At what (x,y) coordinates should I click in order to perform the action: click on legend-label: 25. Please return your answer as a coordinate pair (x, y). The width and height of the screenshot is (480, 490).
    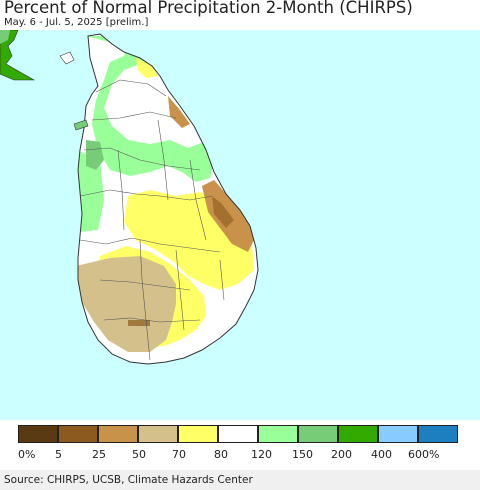
    Looking at the image, I should click on (99, 454).